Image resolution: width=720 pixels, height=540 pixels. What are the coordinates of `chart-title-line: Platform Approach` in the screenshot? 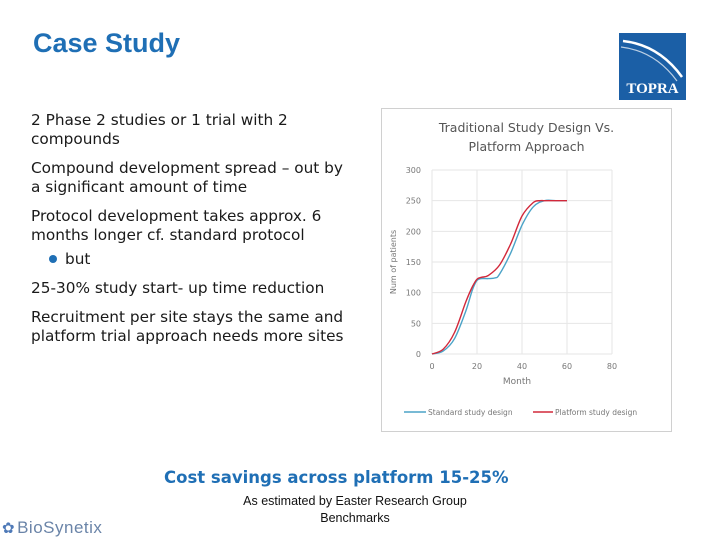 It's located at (526, 146).